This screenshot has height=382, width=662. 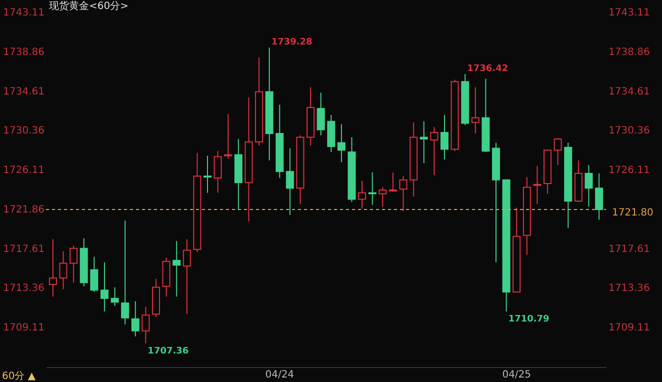 What do you see at coordinates (529, 319) in the screenshot?
I see `annotation: 1710.79` at bounding box center [529, 319].